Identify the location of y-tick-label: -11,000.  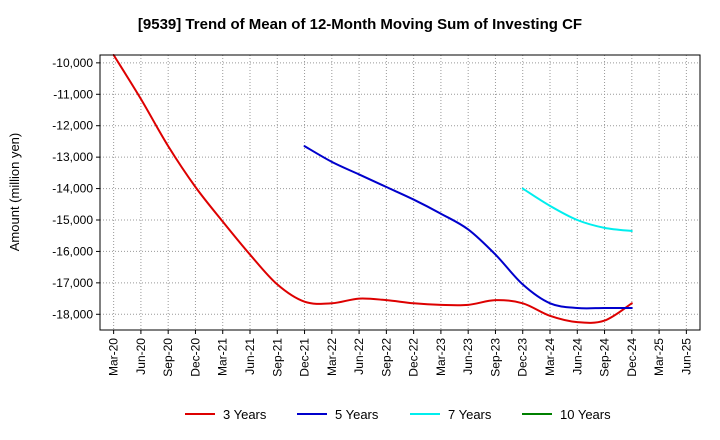
(73, 94).